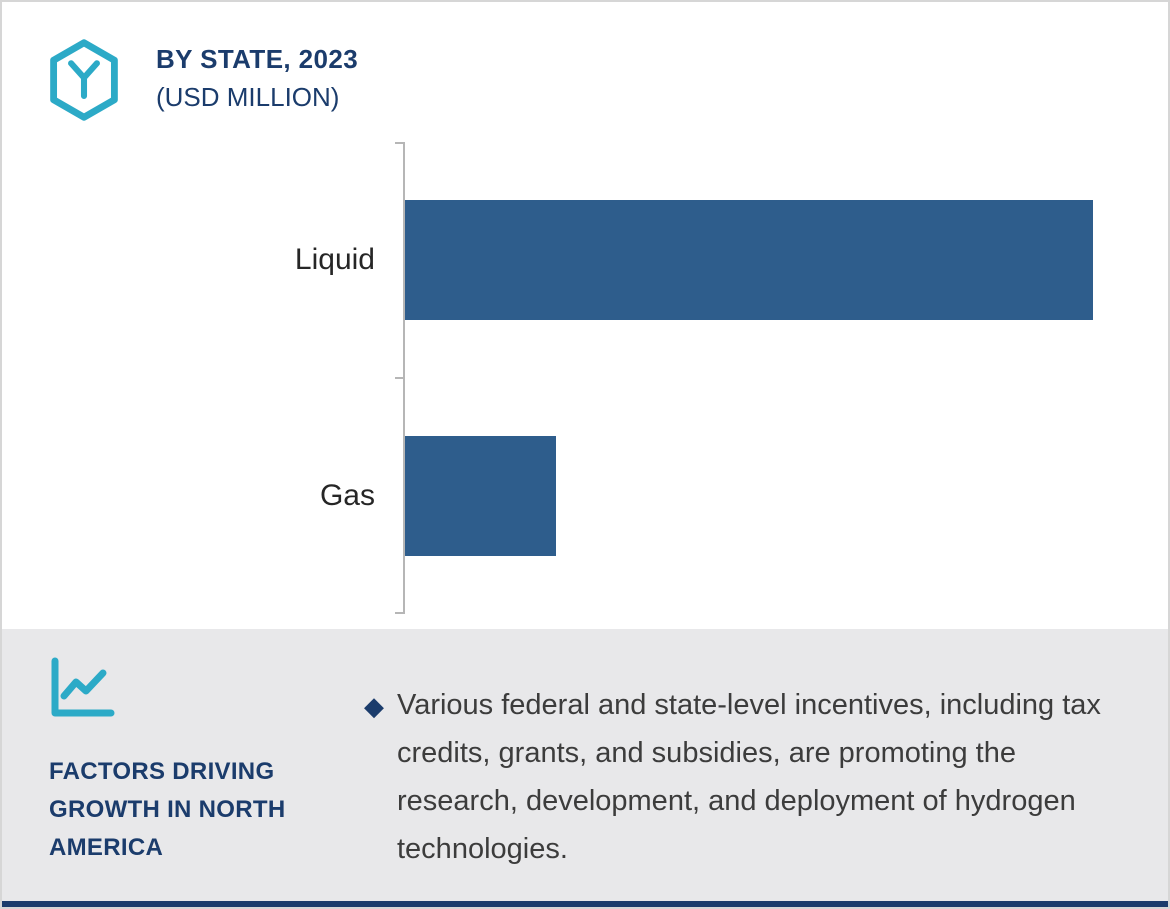  What do you see at coordinates (248, 97) in the screenshot?
I see `chart-subtitle: (USD MILLION)` at bounding box center [248, 97].